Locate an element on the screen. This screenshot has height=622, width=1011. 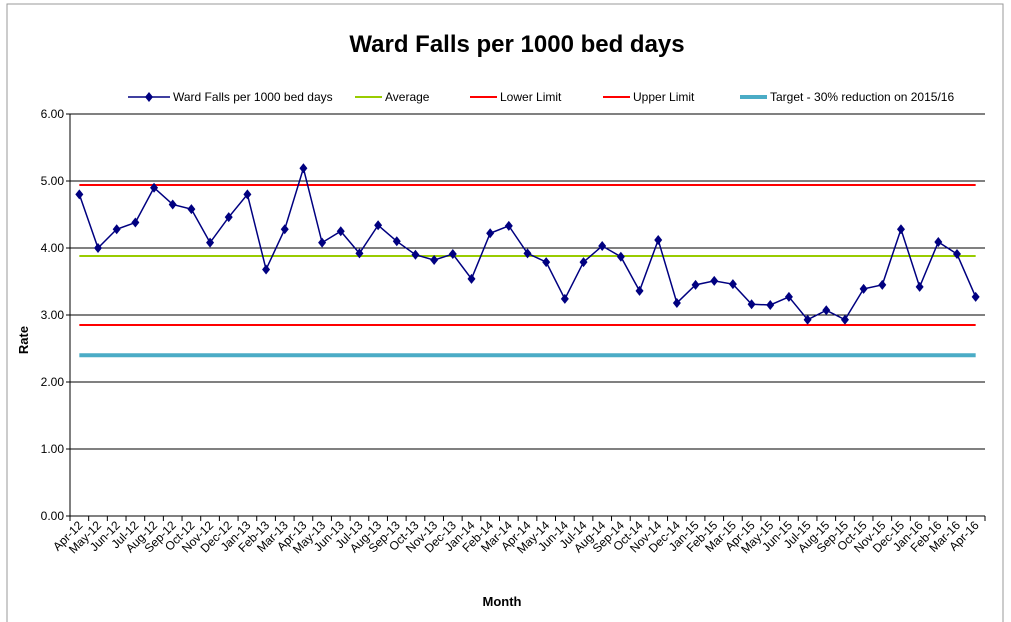
y-tick-label: 2.00 is located at coordinates (53, 382).